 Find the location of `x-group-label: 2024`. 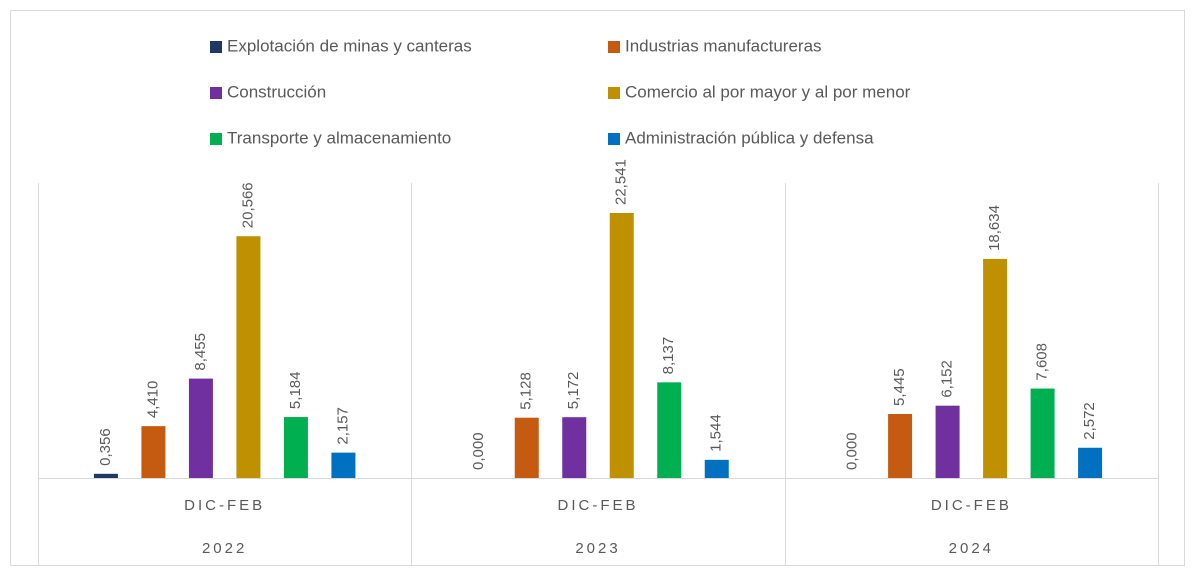

x-group-label: 2024 is located at coordinates (971, 548).